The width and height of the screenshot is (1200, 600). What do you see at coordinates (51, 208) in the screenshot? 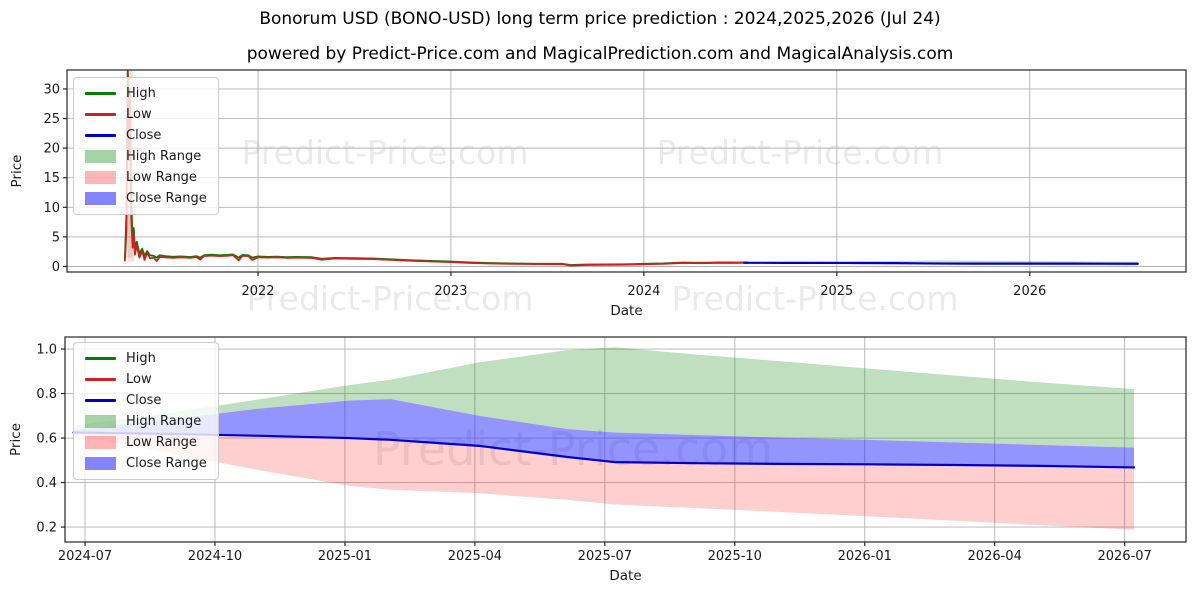
I see `y-tick-label: 10` at bounding box center [51, 208].